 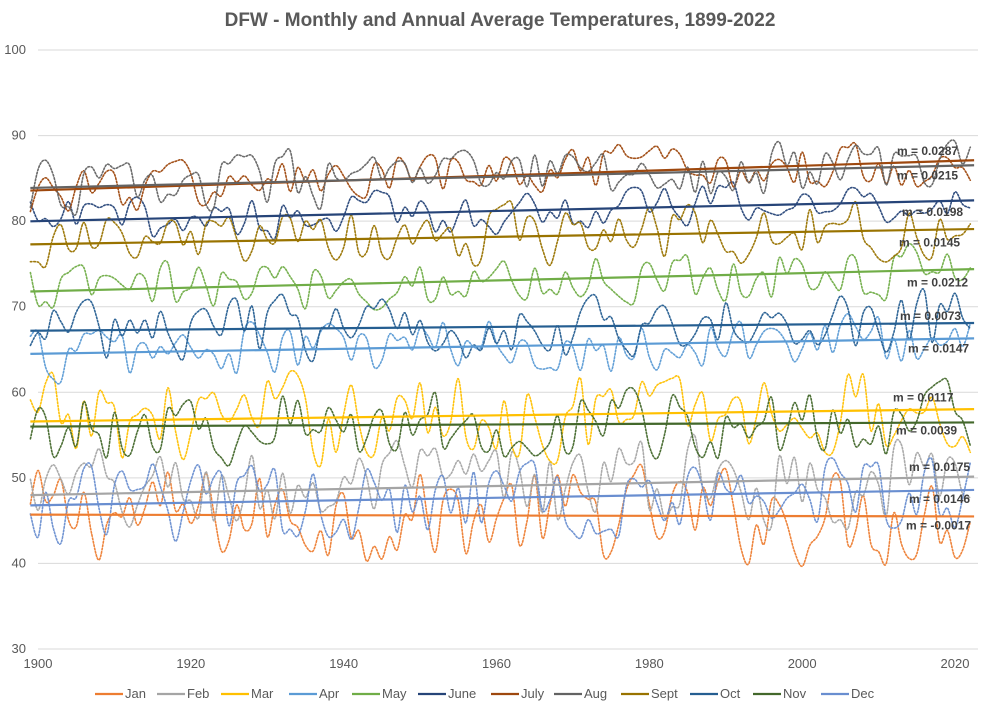 I want to click on legend-item-july: July, so click(x=518, y=693).